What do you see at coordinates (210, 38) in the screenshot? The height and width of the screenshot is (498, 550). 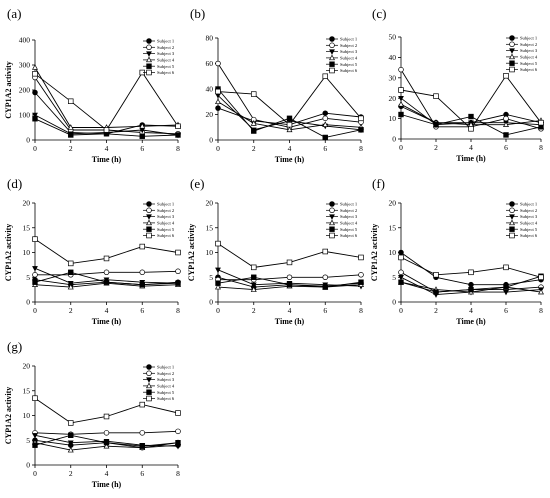 I see `y-tick-label: 80` at bounding box center [210, 38].